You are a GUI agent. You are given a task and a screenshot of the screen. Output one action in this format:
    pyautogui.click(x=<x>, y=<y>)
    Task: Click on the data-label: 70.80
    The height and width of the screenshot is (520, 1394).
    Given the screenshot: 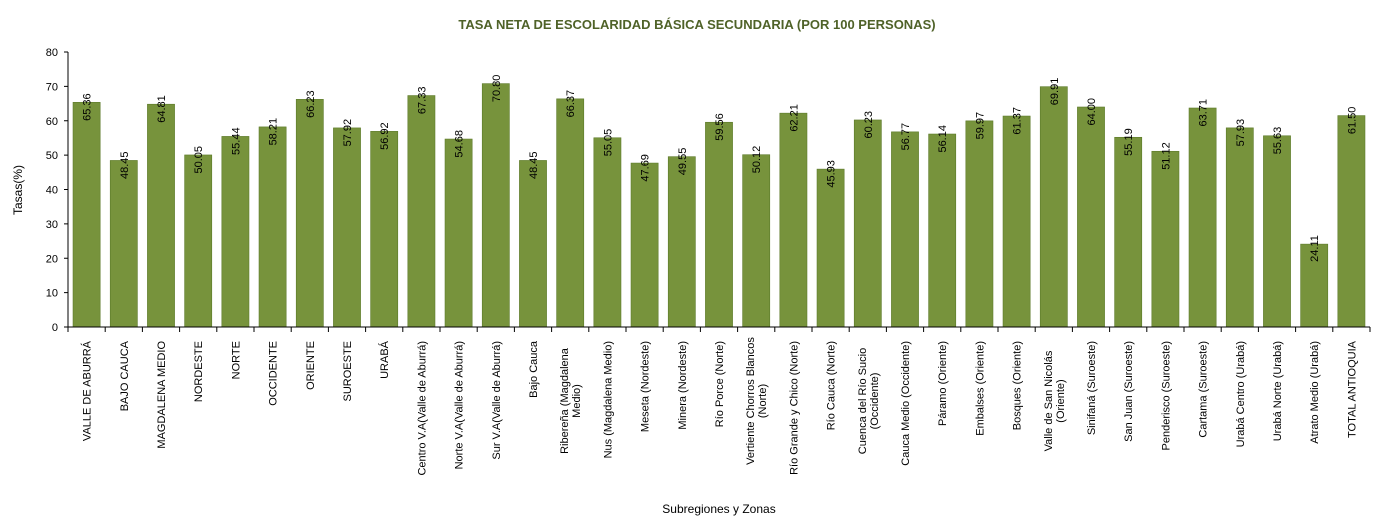 What is the action you would take?
    pyautogui.click(x=497, y=89)
    